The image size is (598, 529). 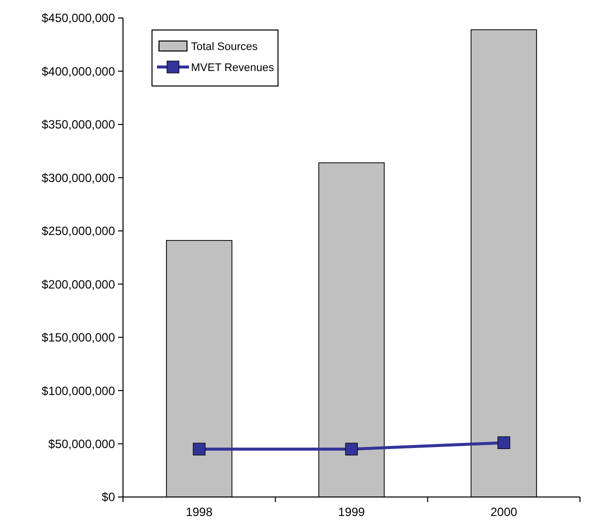 I want to click on y-tick-label: $200,000,000, so click(x=79, y=284).